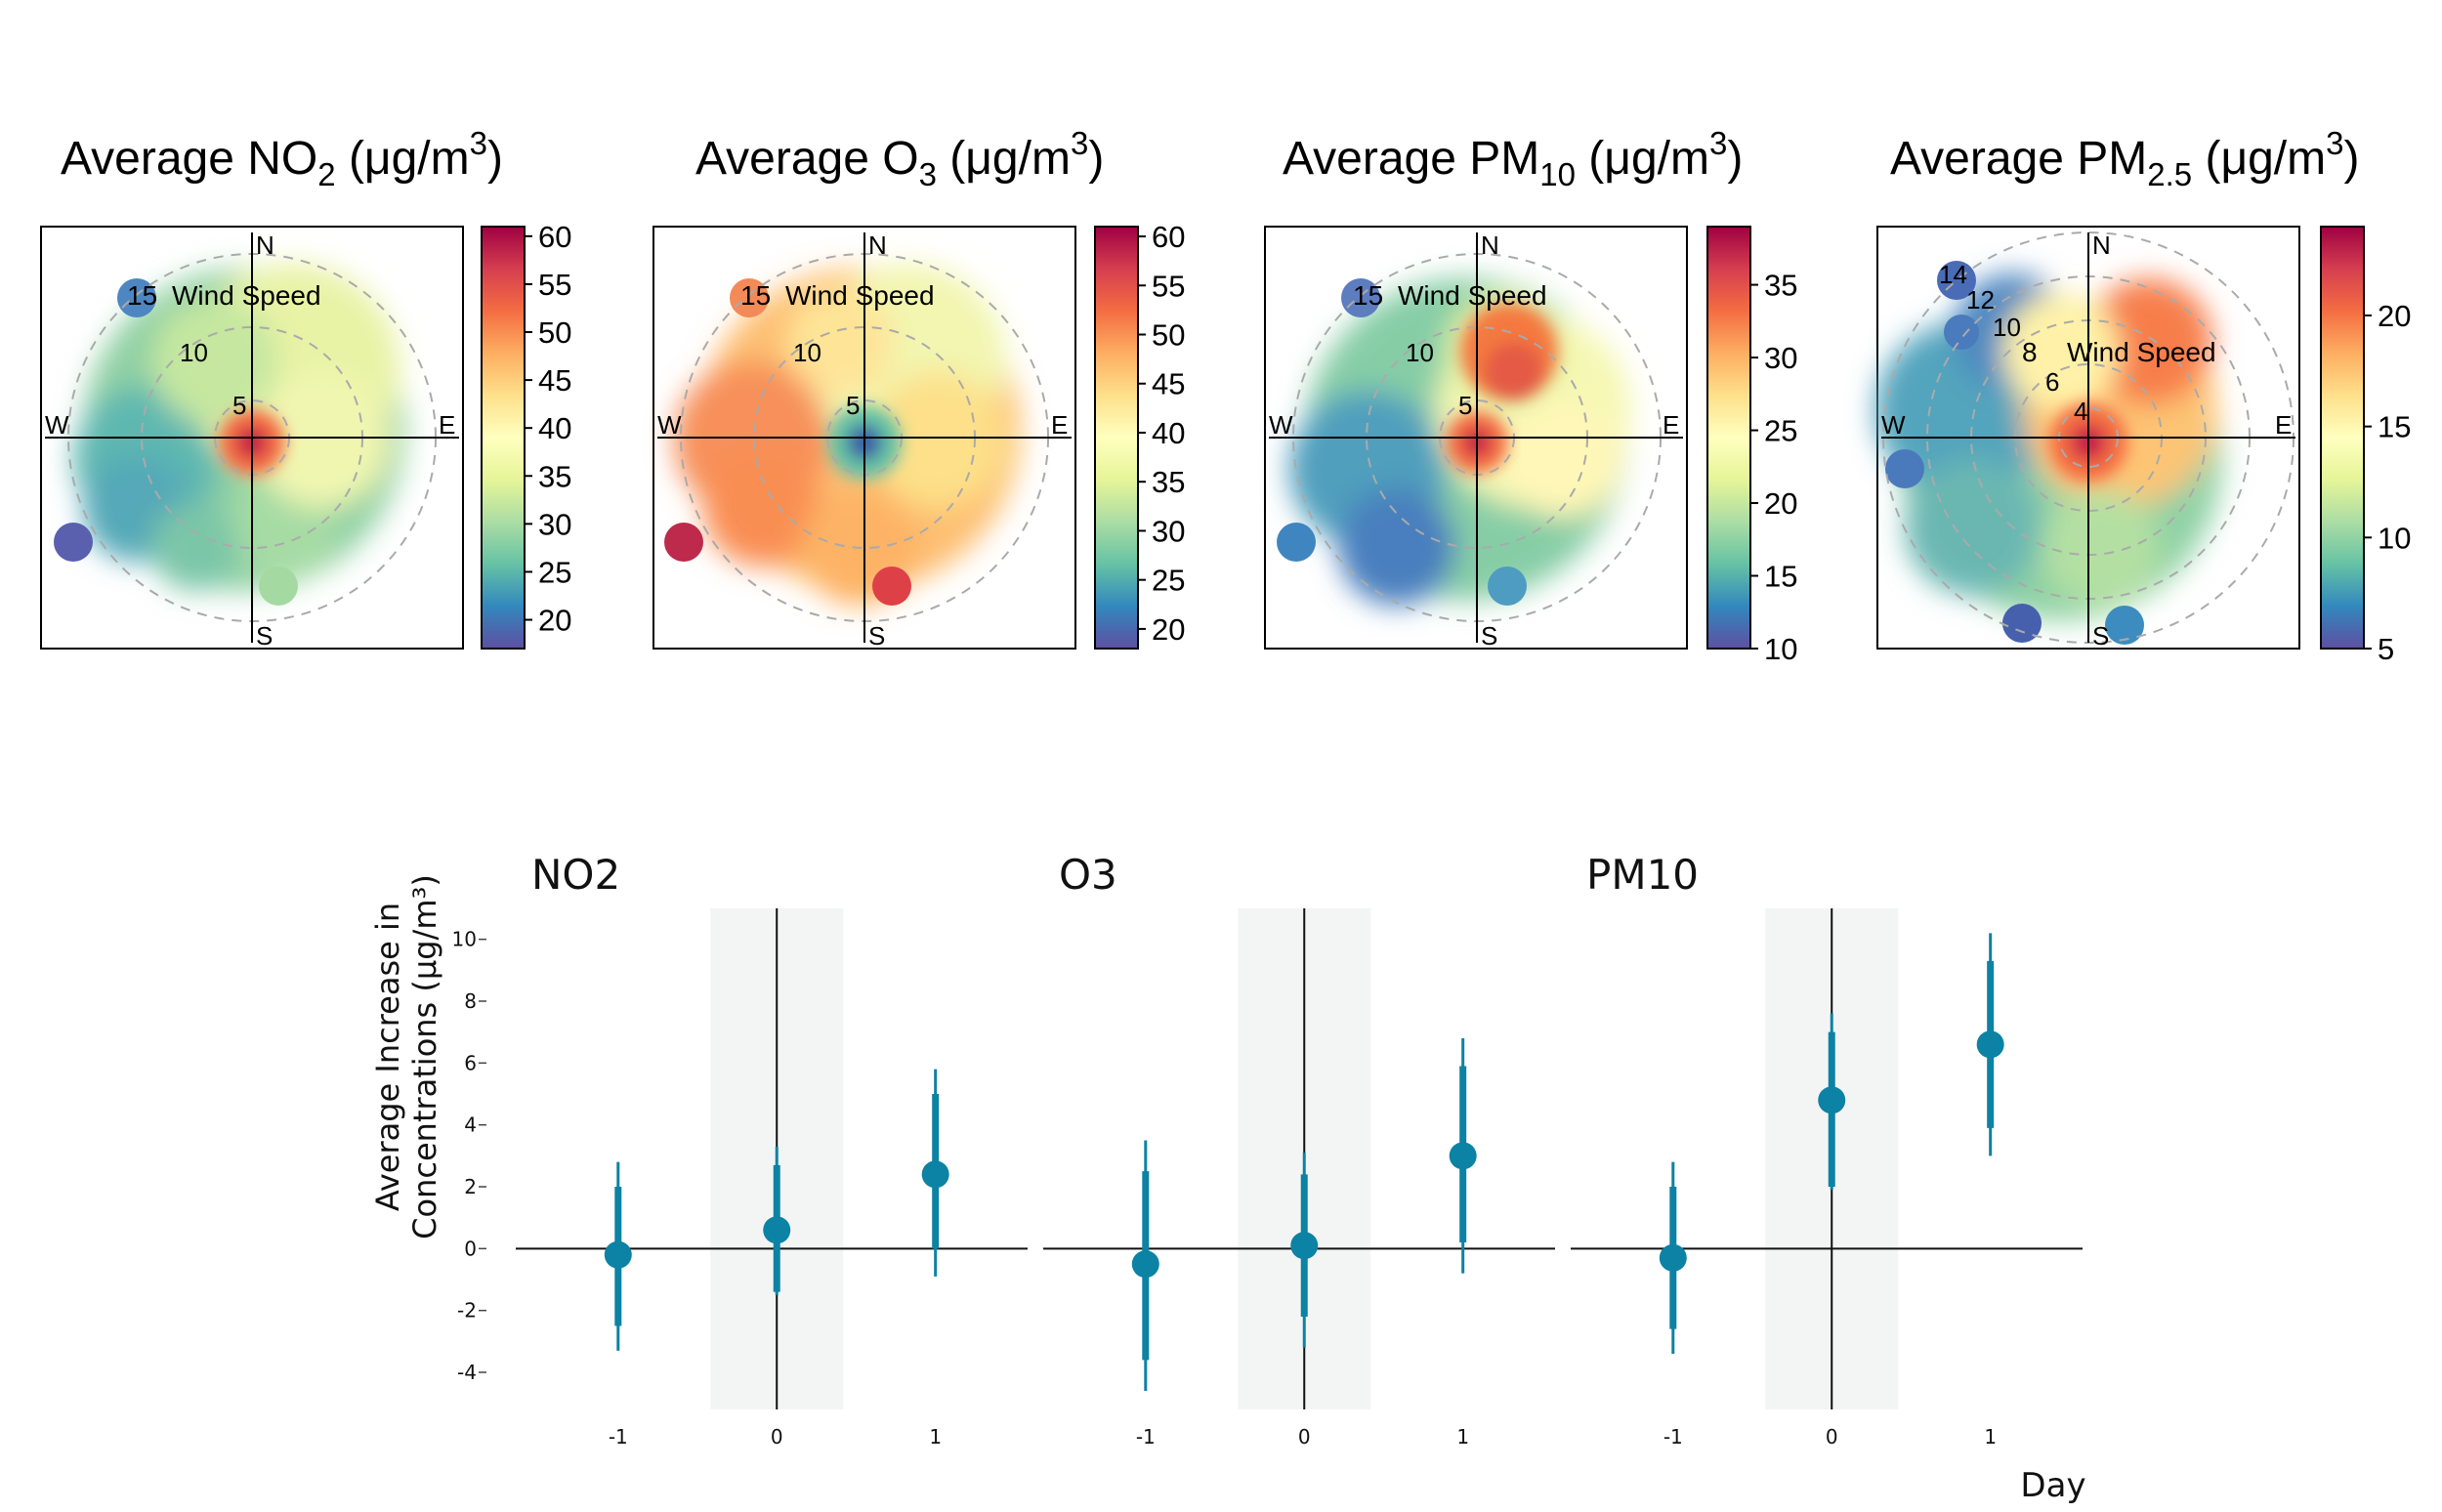 The image size is (2442, 1512). I want to click on panel-no2: NO2 -1 0 1, so click(772, 1150).